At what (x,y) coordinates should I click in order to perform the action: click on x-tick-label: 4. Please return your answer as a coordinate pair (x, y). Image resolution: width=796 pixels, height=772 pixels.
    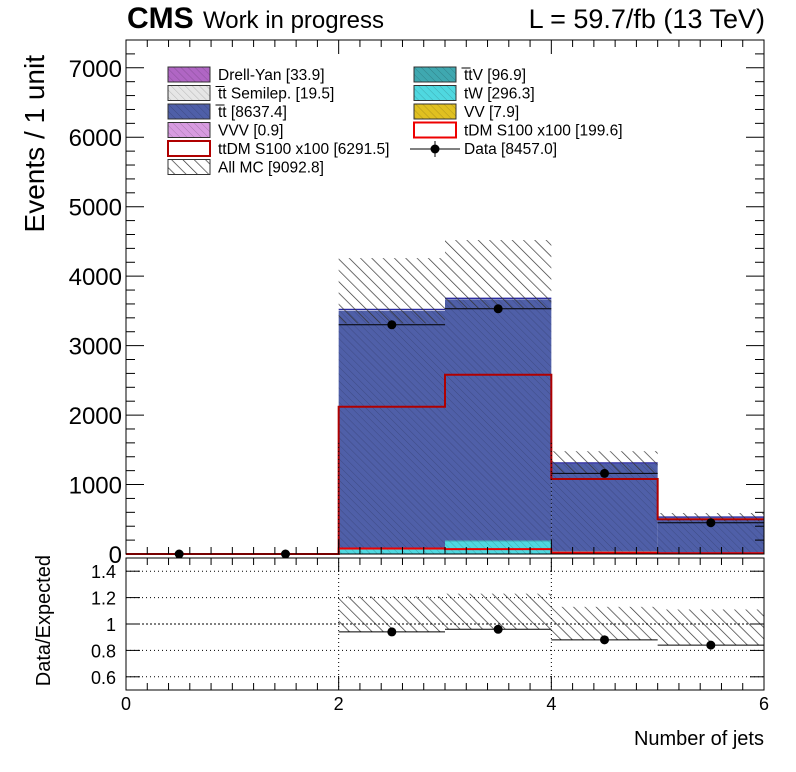
    Looking at the image, I should click on (551, 704).